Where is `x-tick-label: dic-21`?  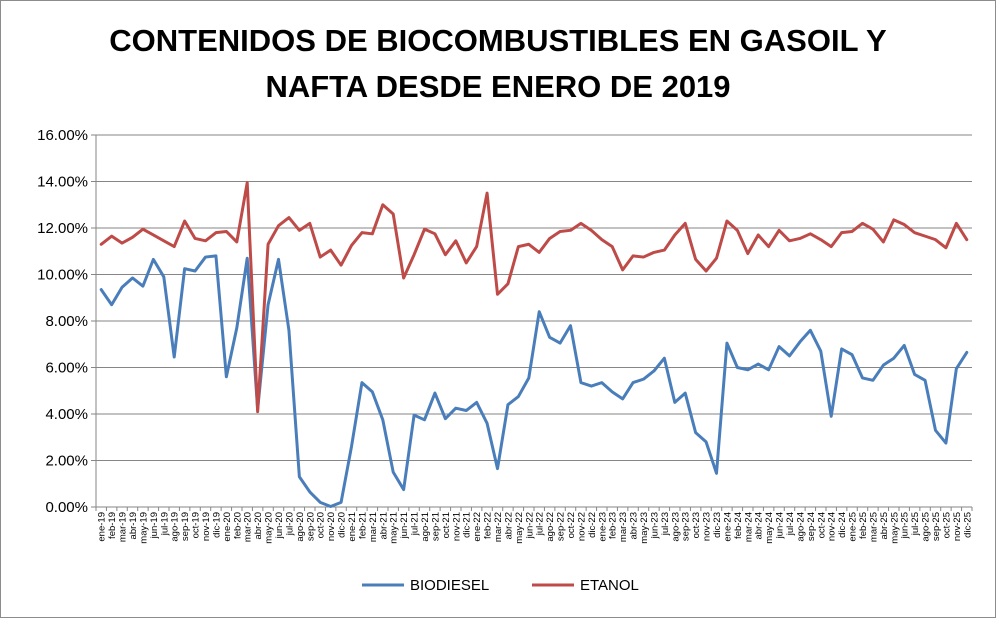
x-tick-label: dic-21 is located at coordinates (467, 525).